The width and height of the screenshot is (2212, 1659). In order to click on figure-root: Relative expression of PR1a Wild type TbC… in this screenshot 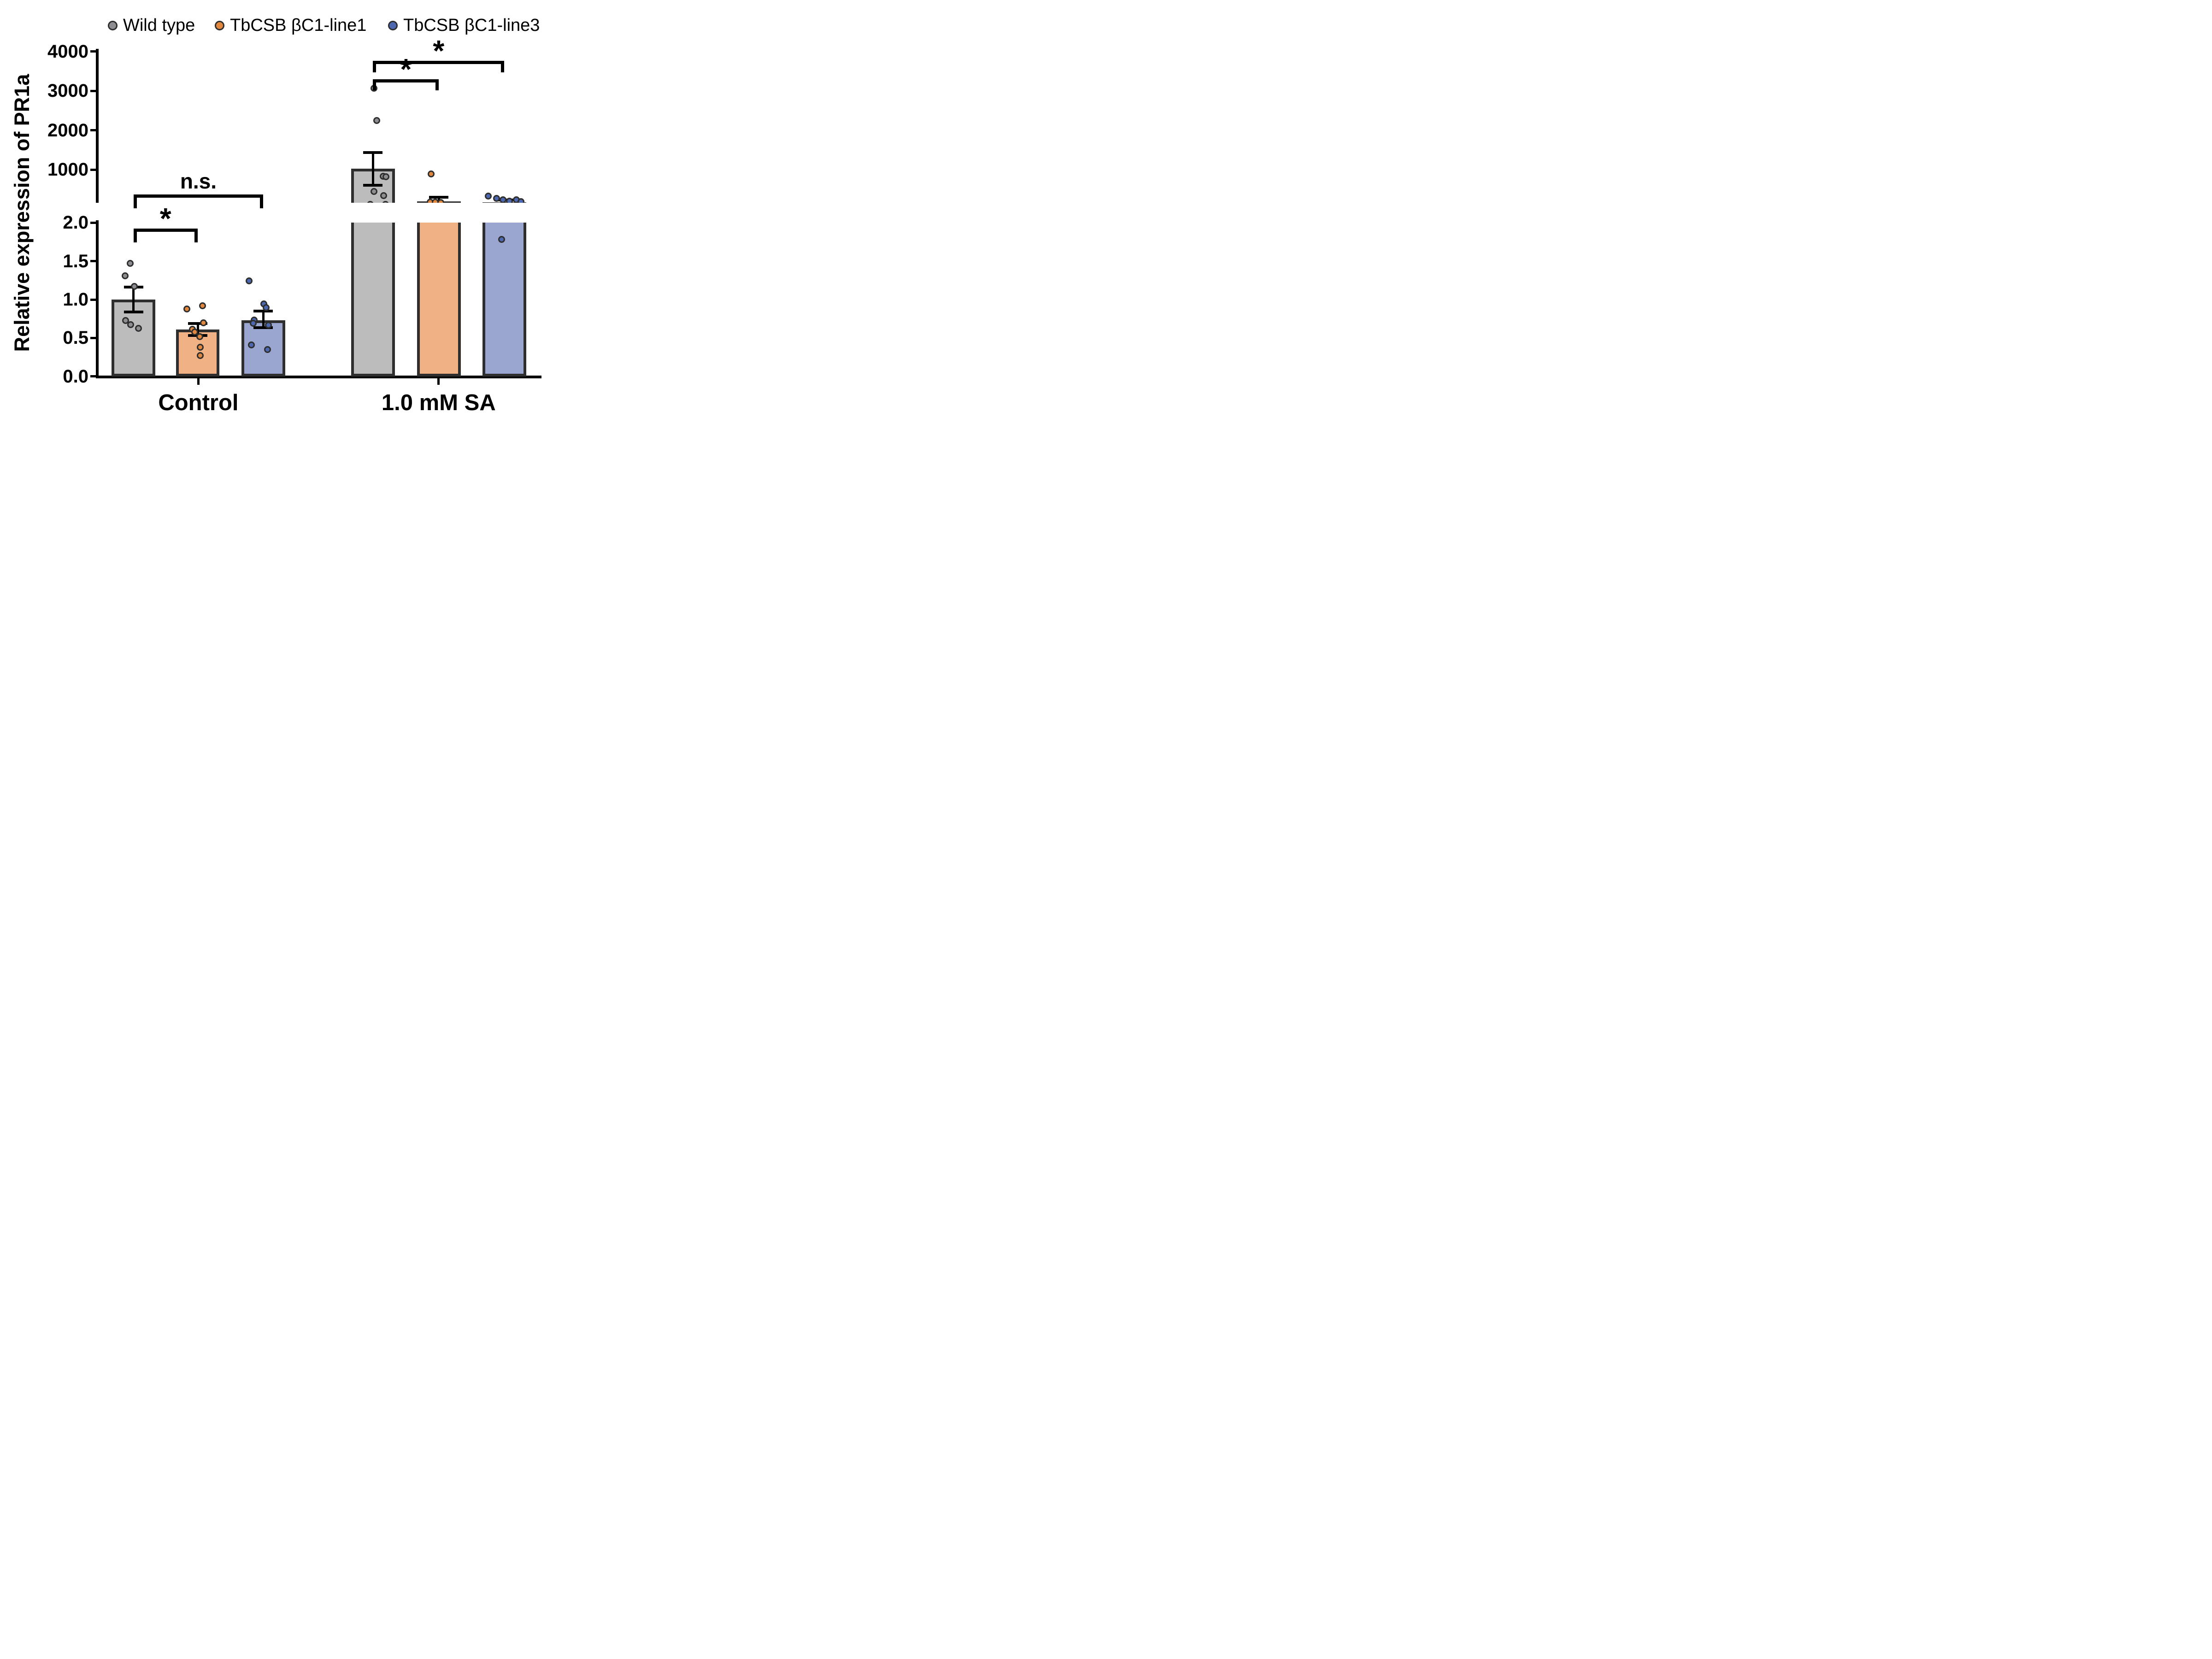, I will do `click(276, 207)`.